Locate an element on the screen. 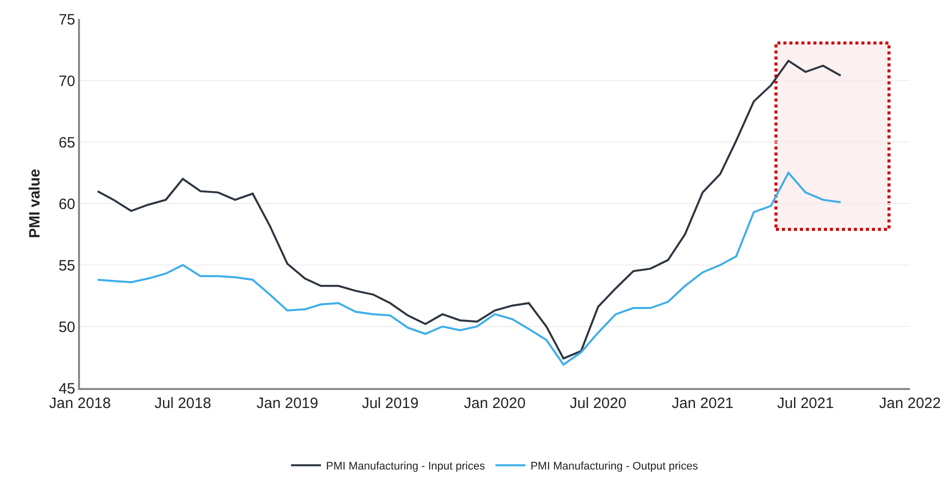  legend-label: PMI Manufacturing - Input prices is located at coordinates (406, 466).